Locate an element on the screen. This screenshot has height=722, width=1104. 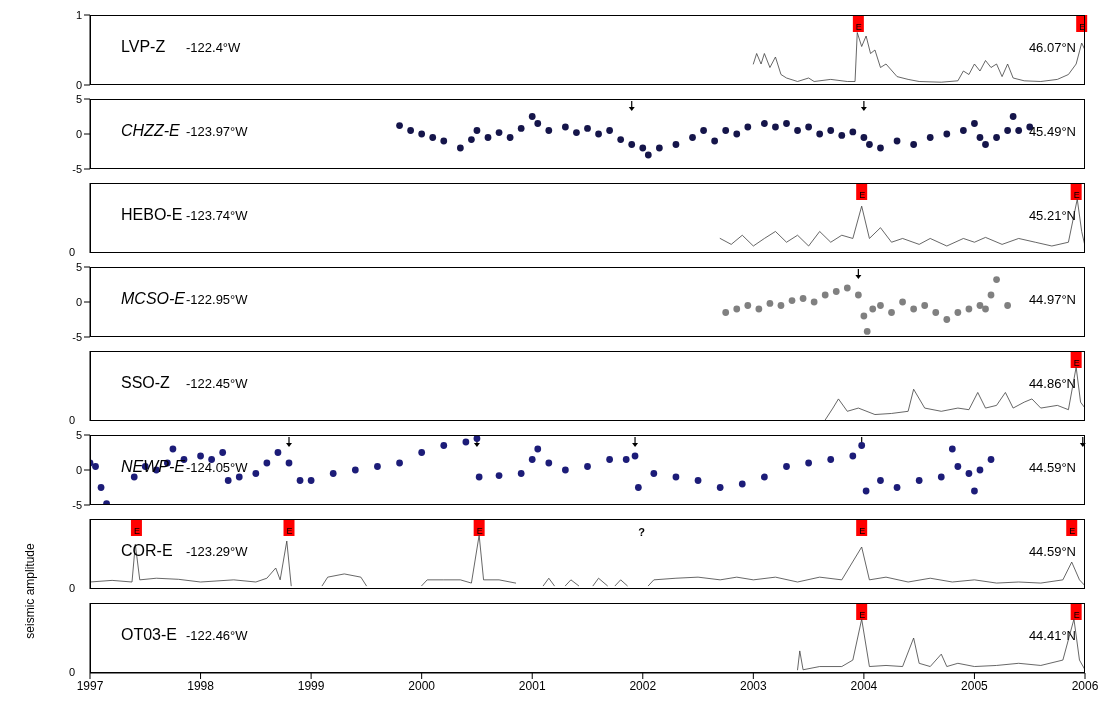
annotation: -122.95°W is located at coordinates (217, 299).